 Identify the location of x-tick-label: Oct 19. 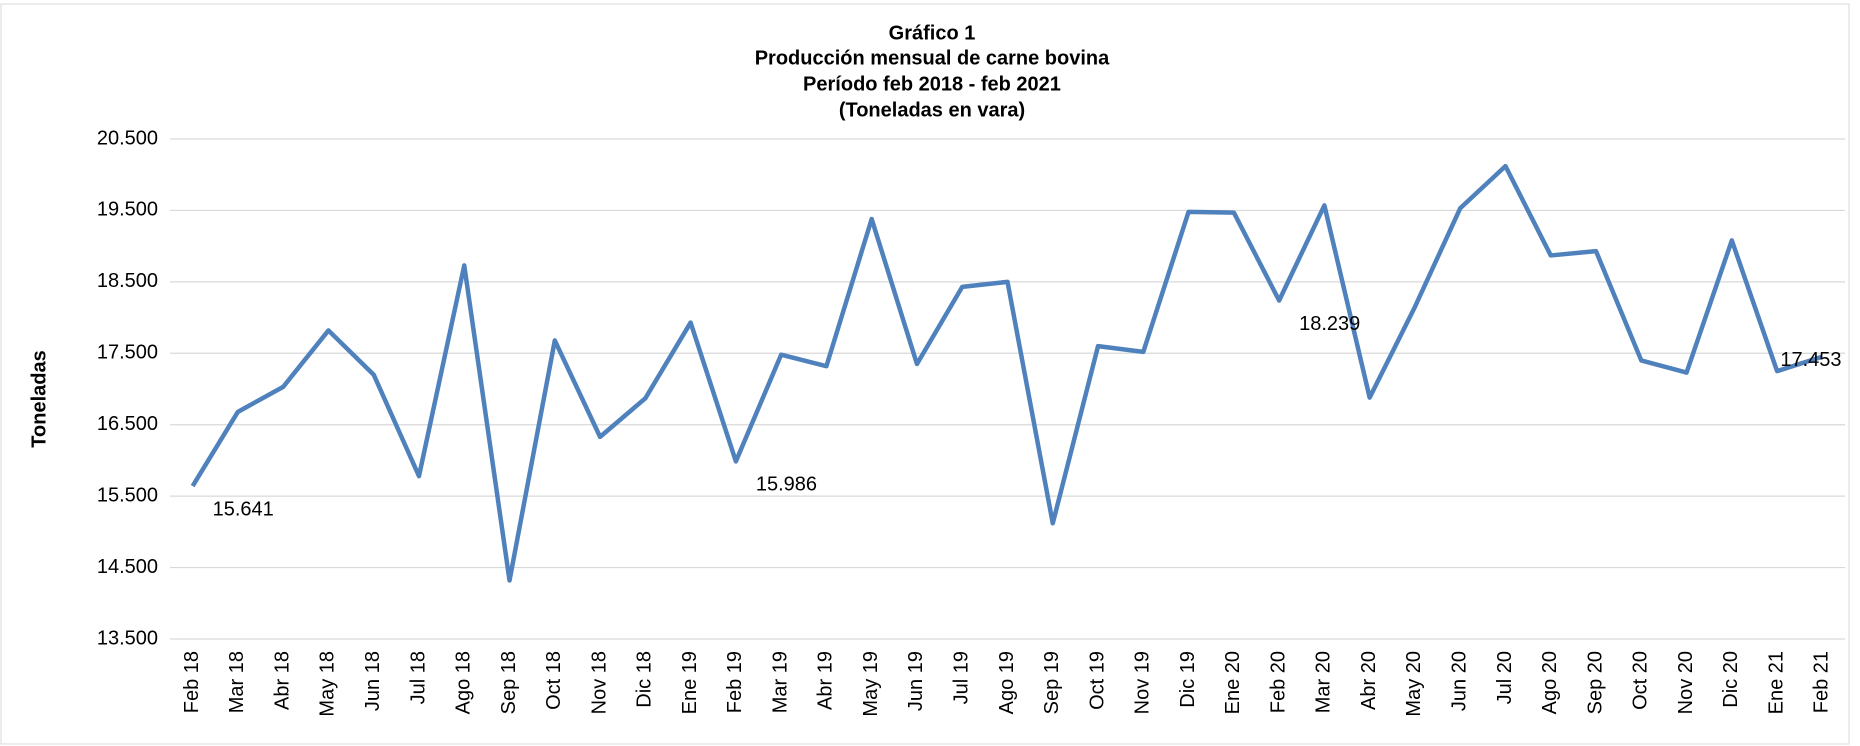
(1097, 680).